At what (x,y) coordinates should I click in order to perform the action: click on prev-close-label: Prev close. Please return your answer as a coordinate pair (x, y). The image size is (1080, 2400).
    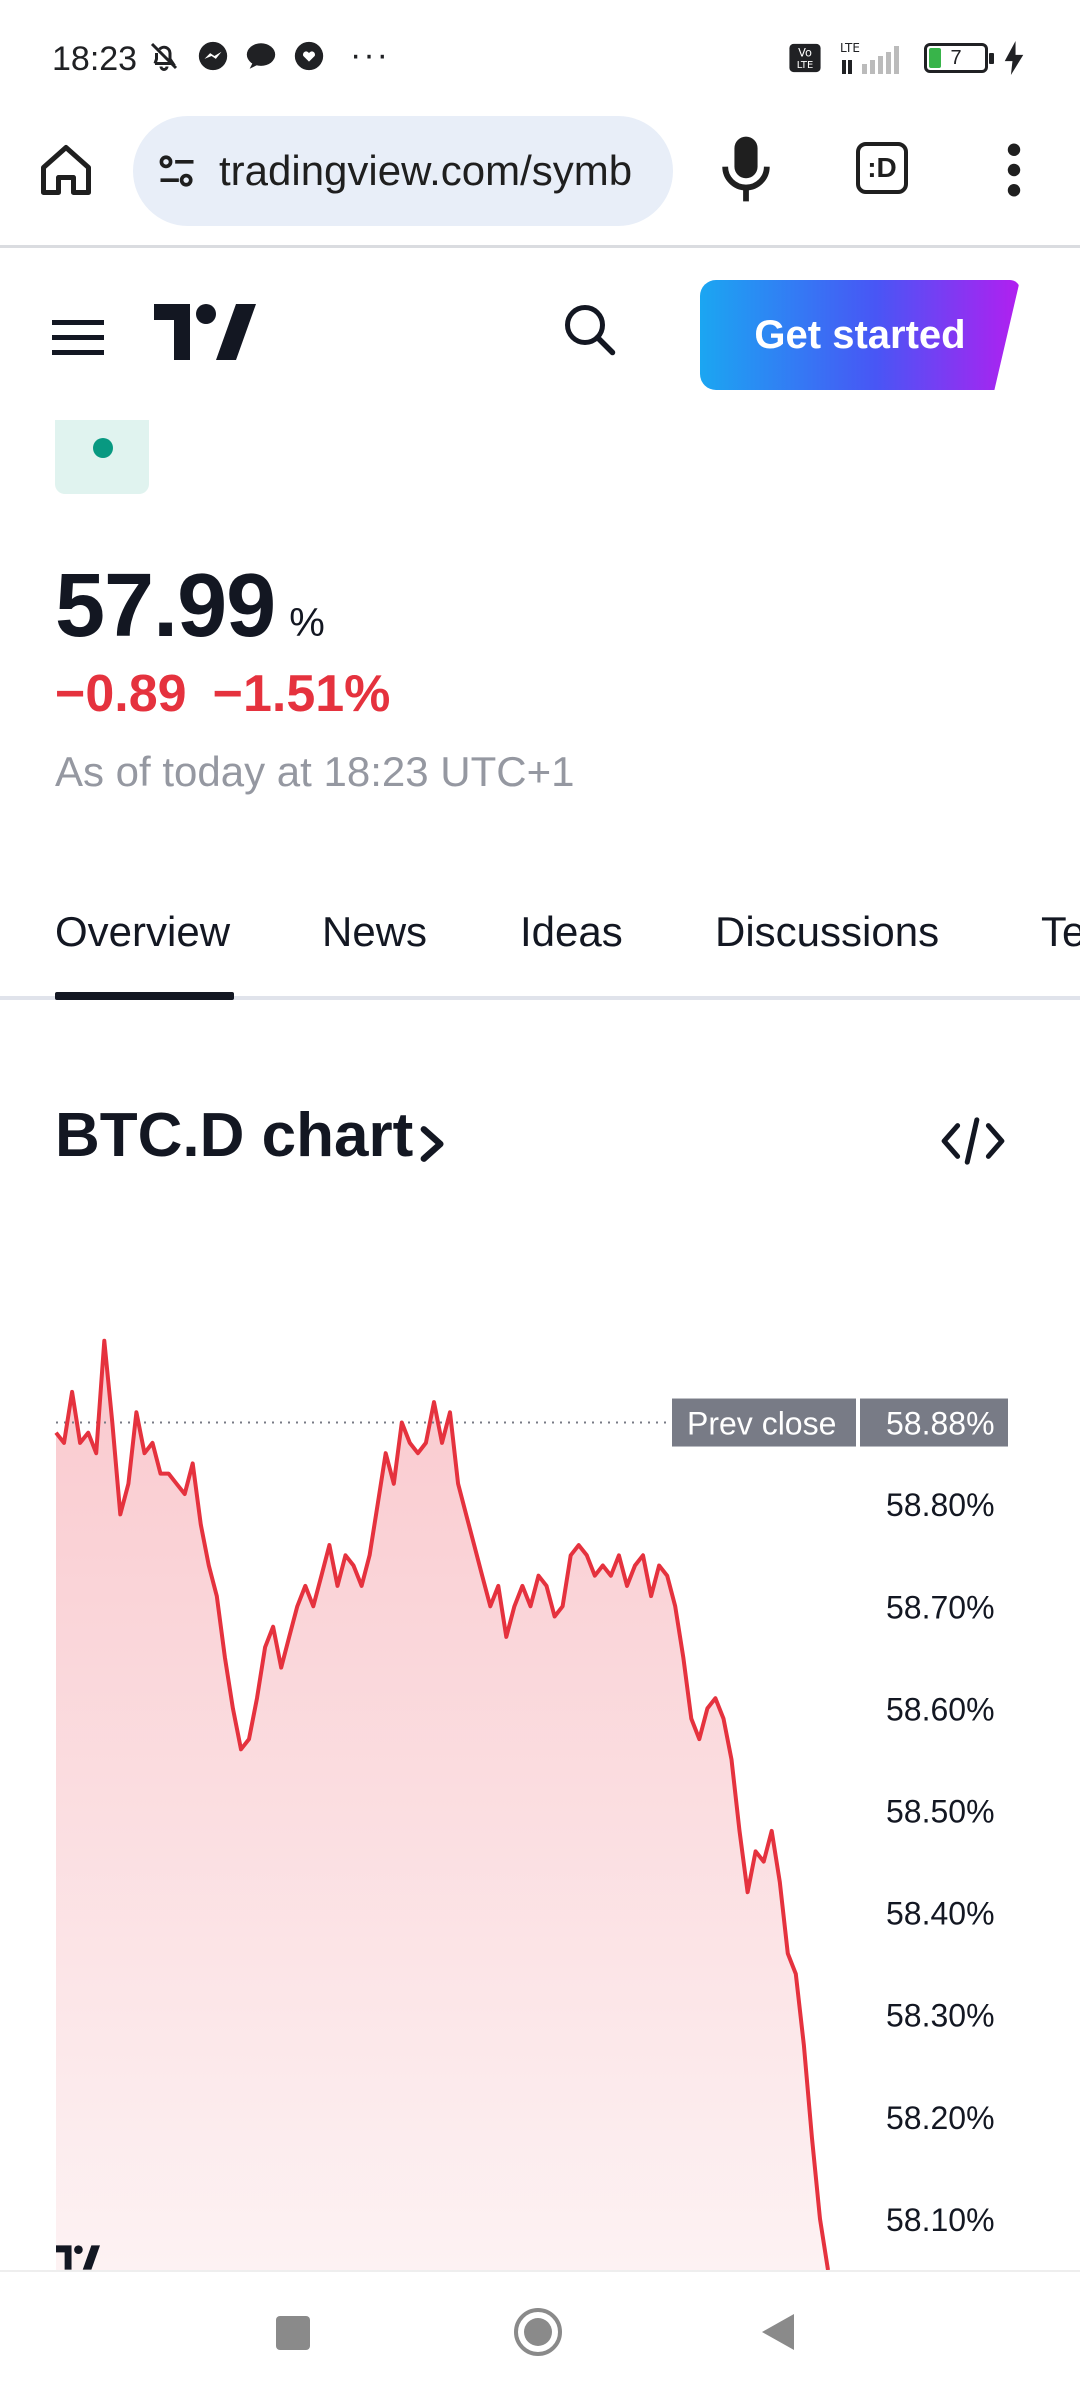
    Looking at the image, I should click on (761, 1424).